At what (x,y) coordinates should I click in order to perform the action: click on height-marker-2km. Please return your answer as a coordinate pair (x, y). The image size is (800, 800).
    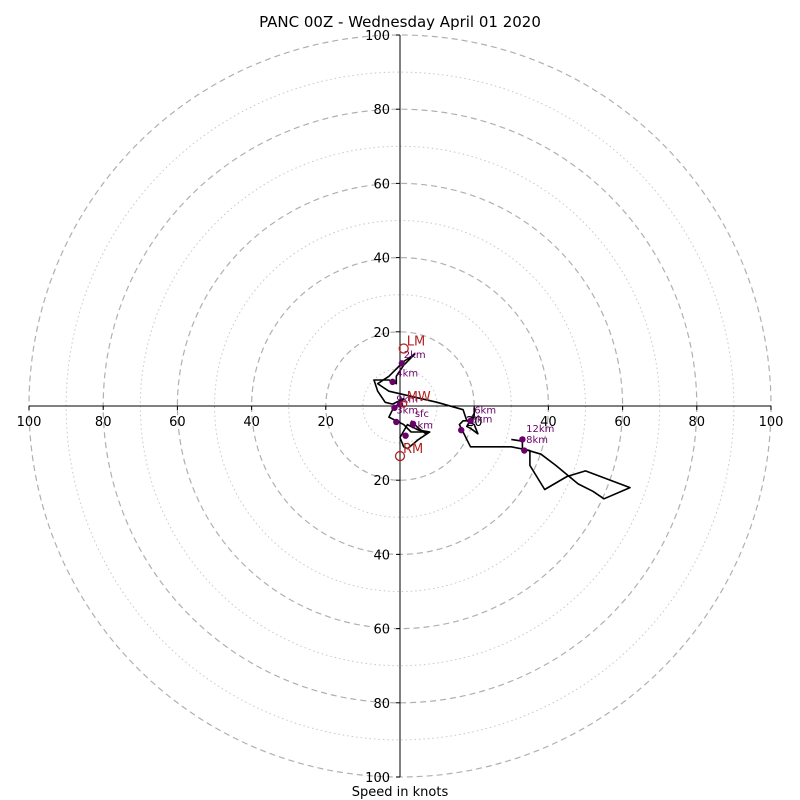
    Looking at the image, I should click on (461, 430).